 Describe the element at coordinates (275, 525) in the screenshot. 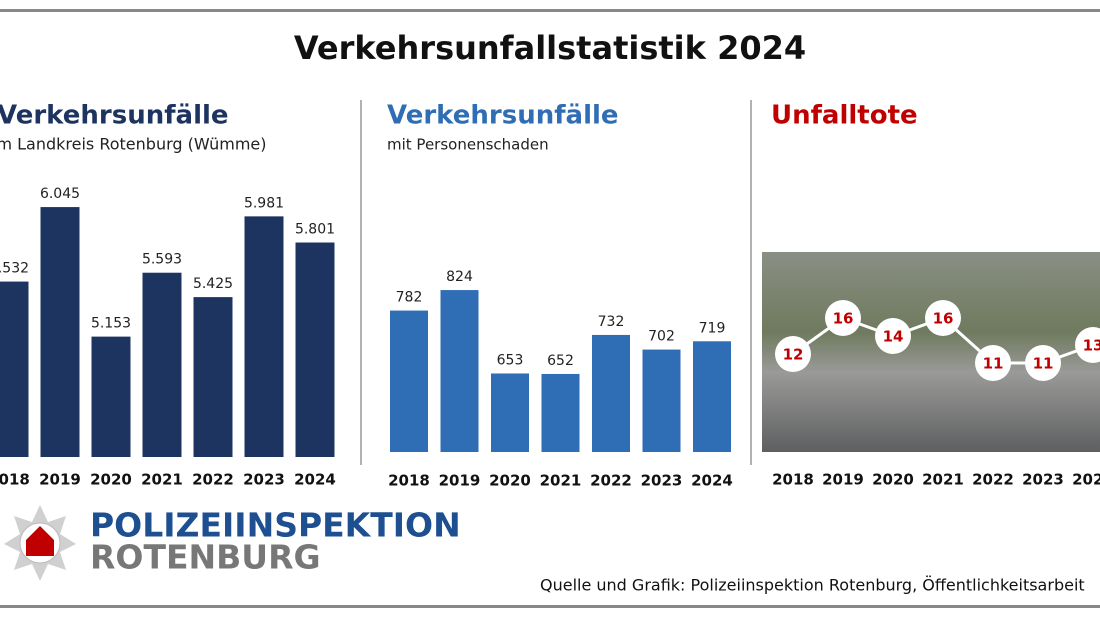

I see `logo-line1: POLIZEIINSPEKTION` at that location.